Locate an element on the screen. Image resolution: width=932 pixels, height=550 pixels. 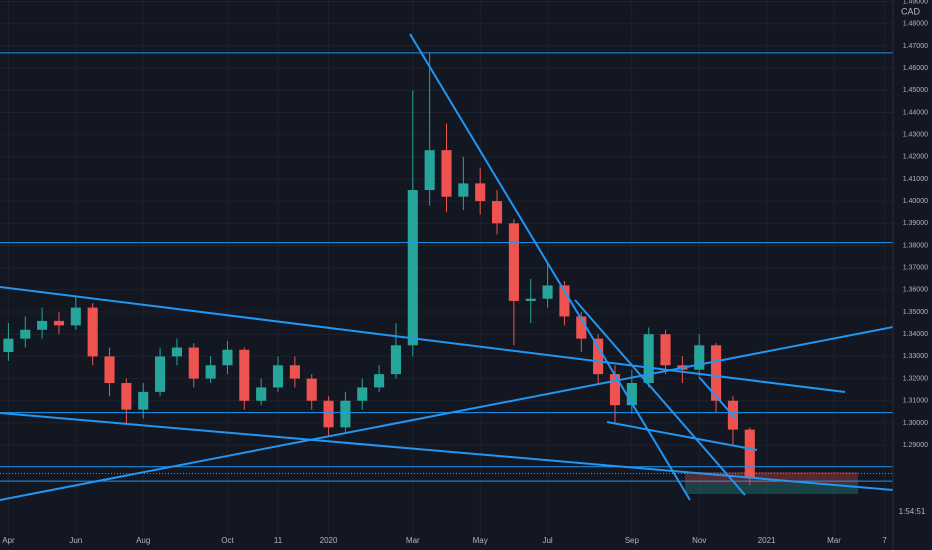
y-tick-label: 1.45000 is located at coordinates (915, 90).